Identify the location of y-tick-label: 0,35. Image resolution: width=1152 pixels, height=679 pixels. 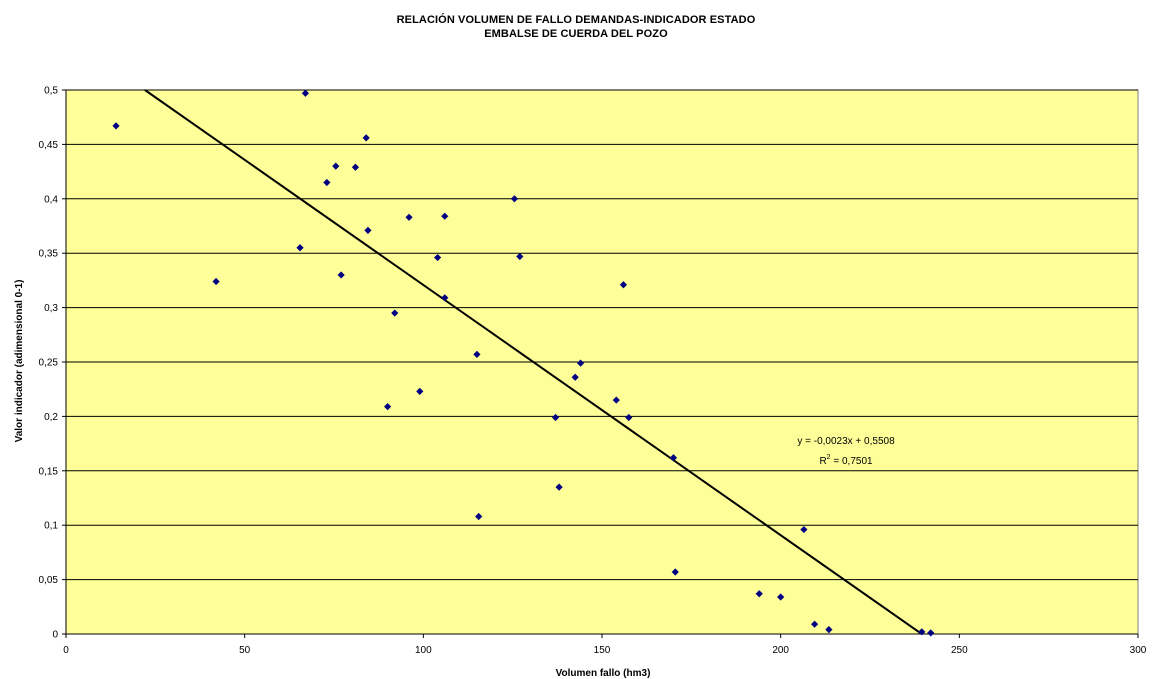
(49, 254).